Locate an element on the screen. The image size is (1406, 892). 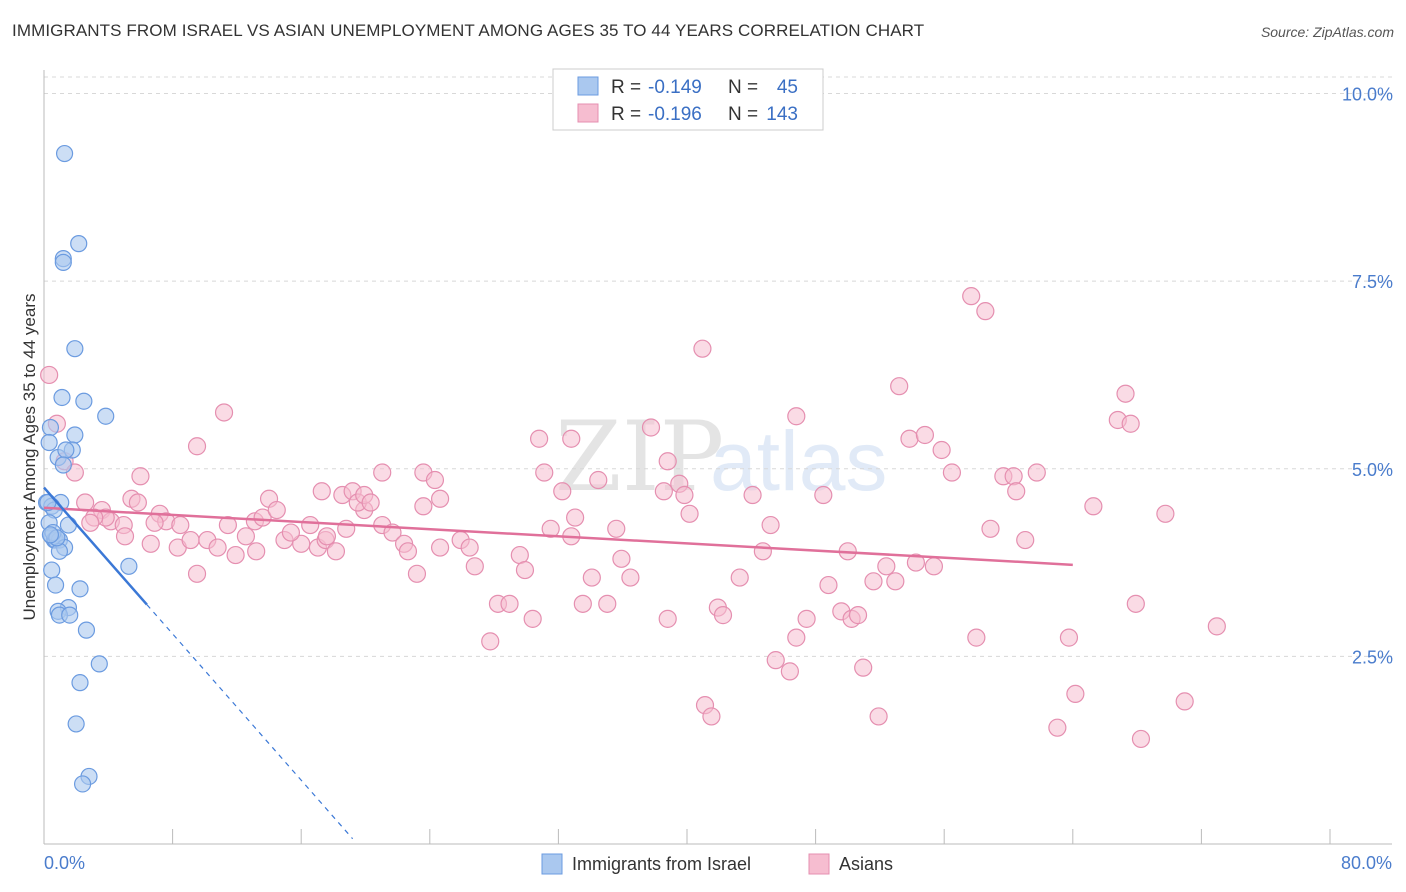
y-tick-label-3: 10.0% is located at coordinates (1367, 95).